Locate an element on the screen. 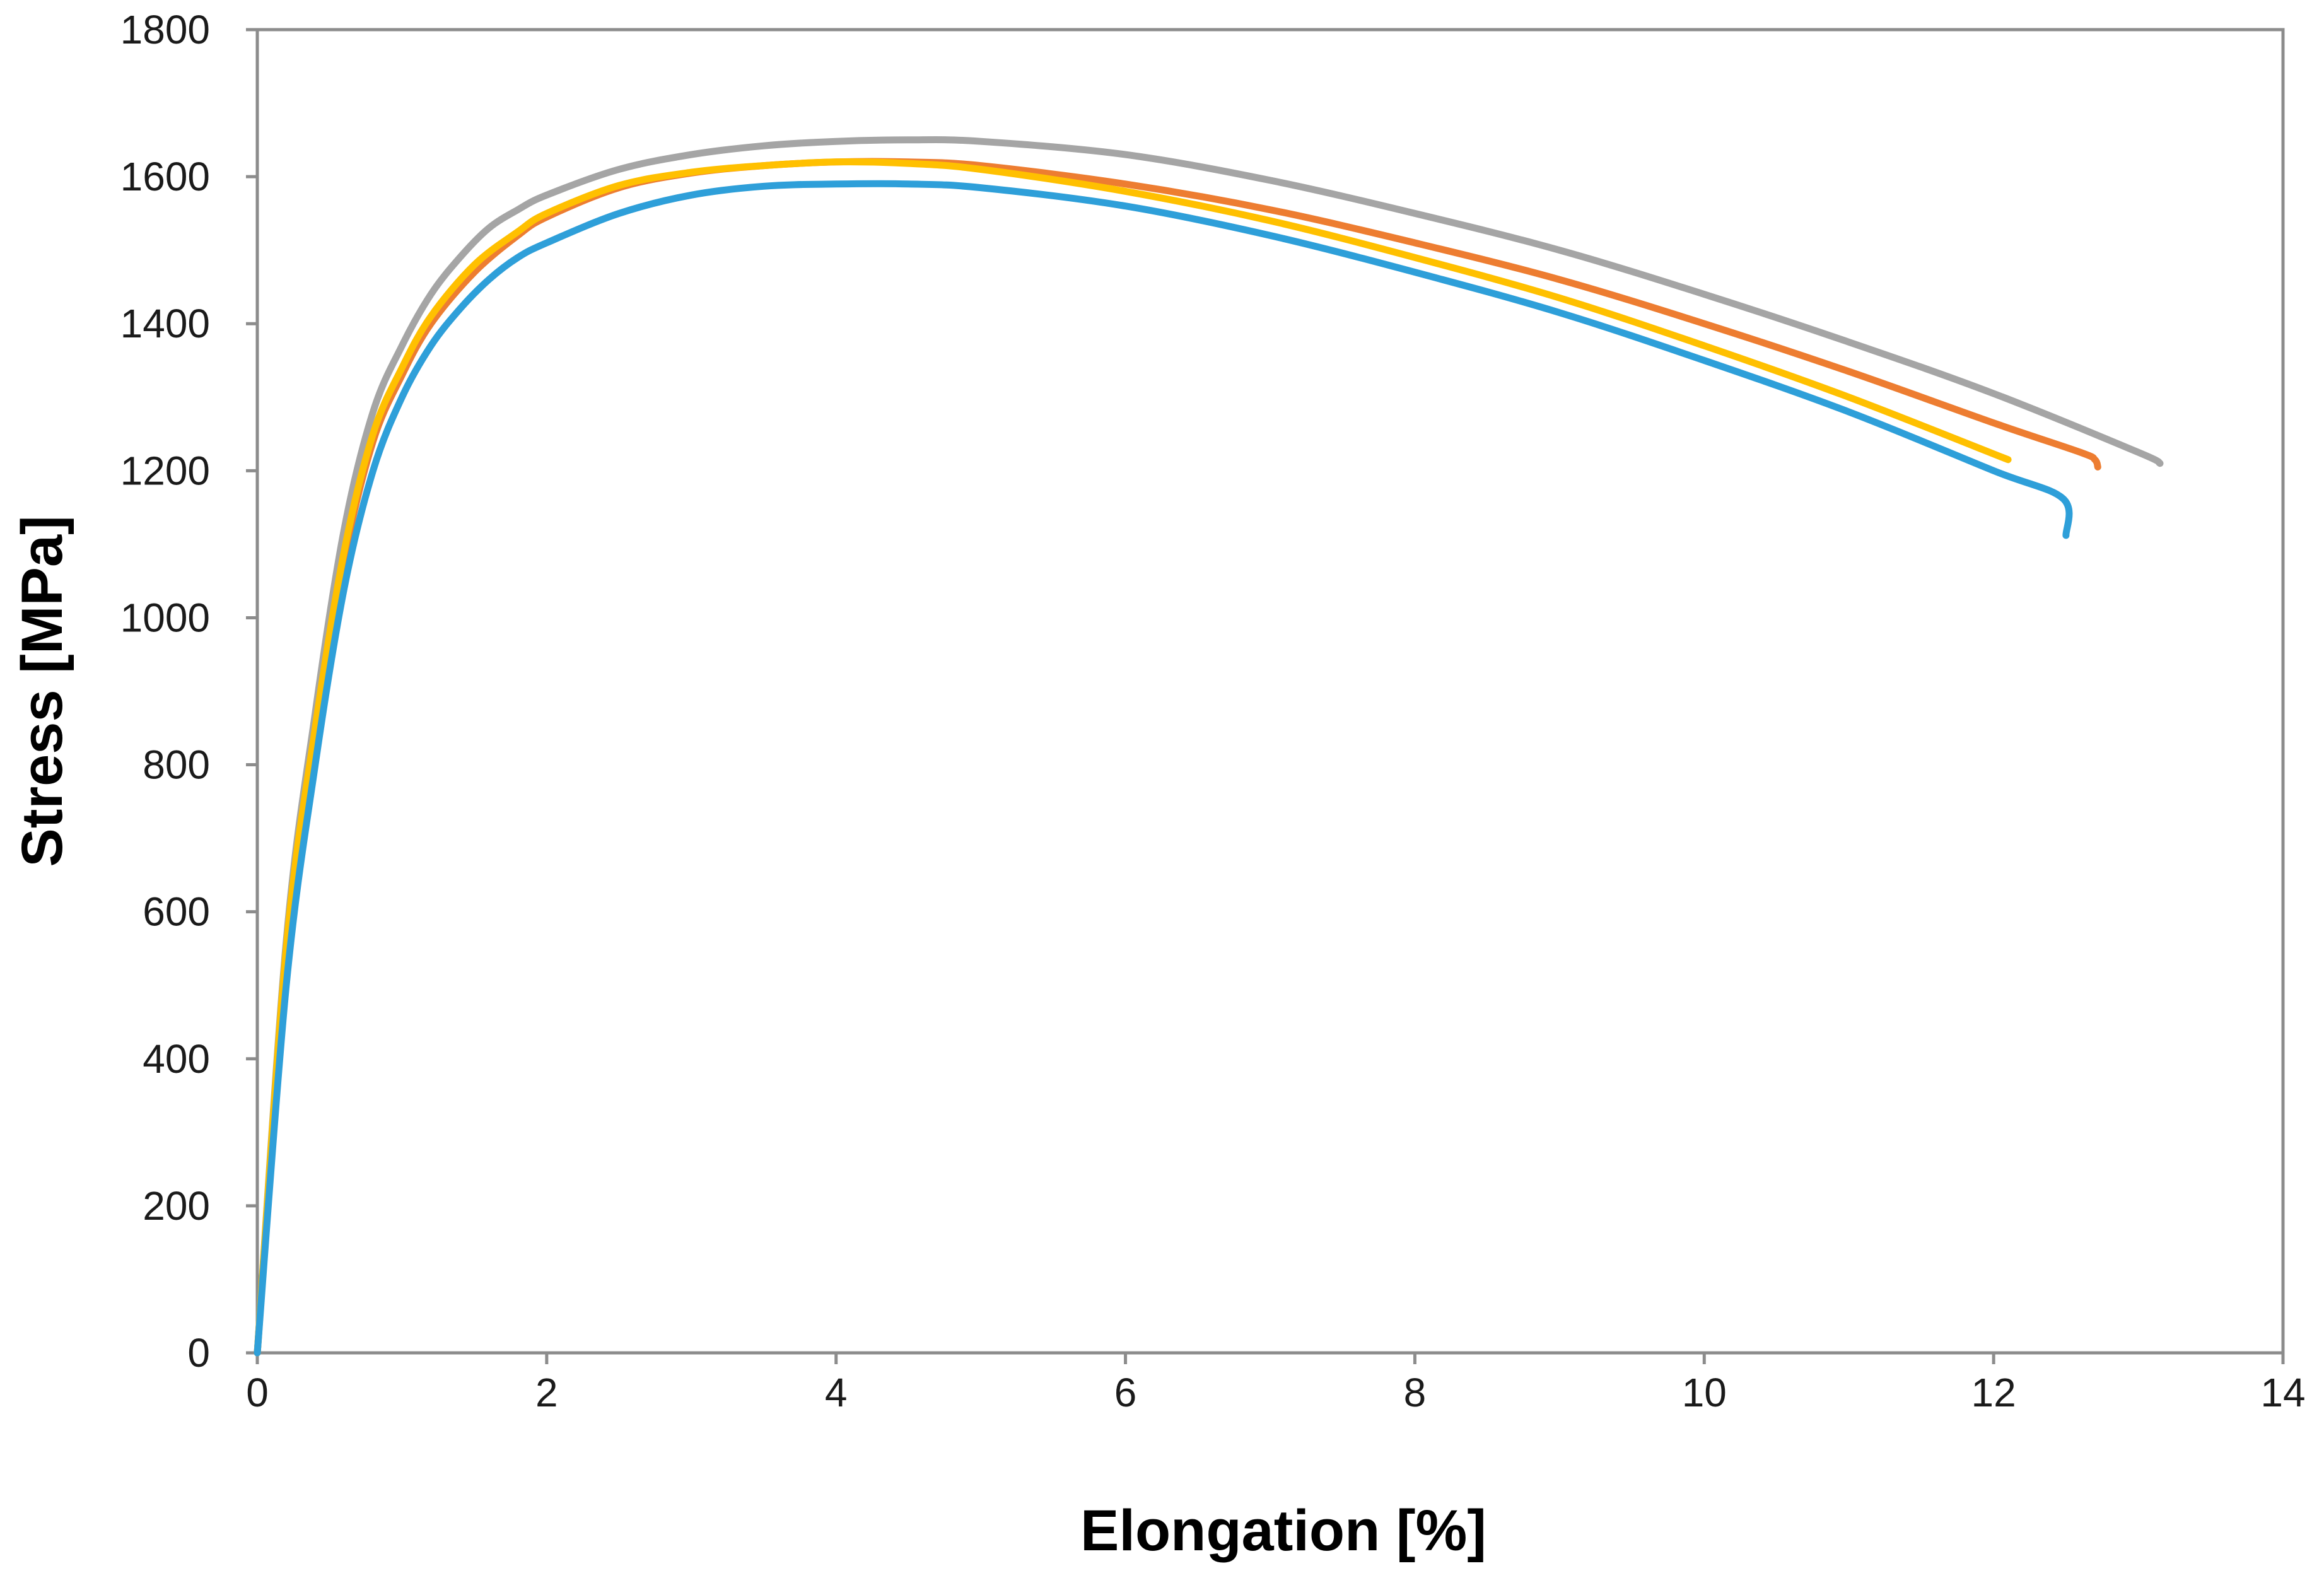 This screenshot has height=1578, width=2324. y-tick-label: 1800 is located at coordinates (165, 29).